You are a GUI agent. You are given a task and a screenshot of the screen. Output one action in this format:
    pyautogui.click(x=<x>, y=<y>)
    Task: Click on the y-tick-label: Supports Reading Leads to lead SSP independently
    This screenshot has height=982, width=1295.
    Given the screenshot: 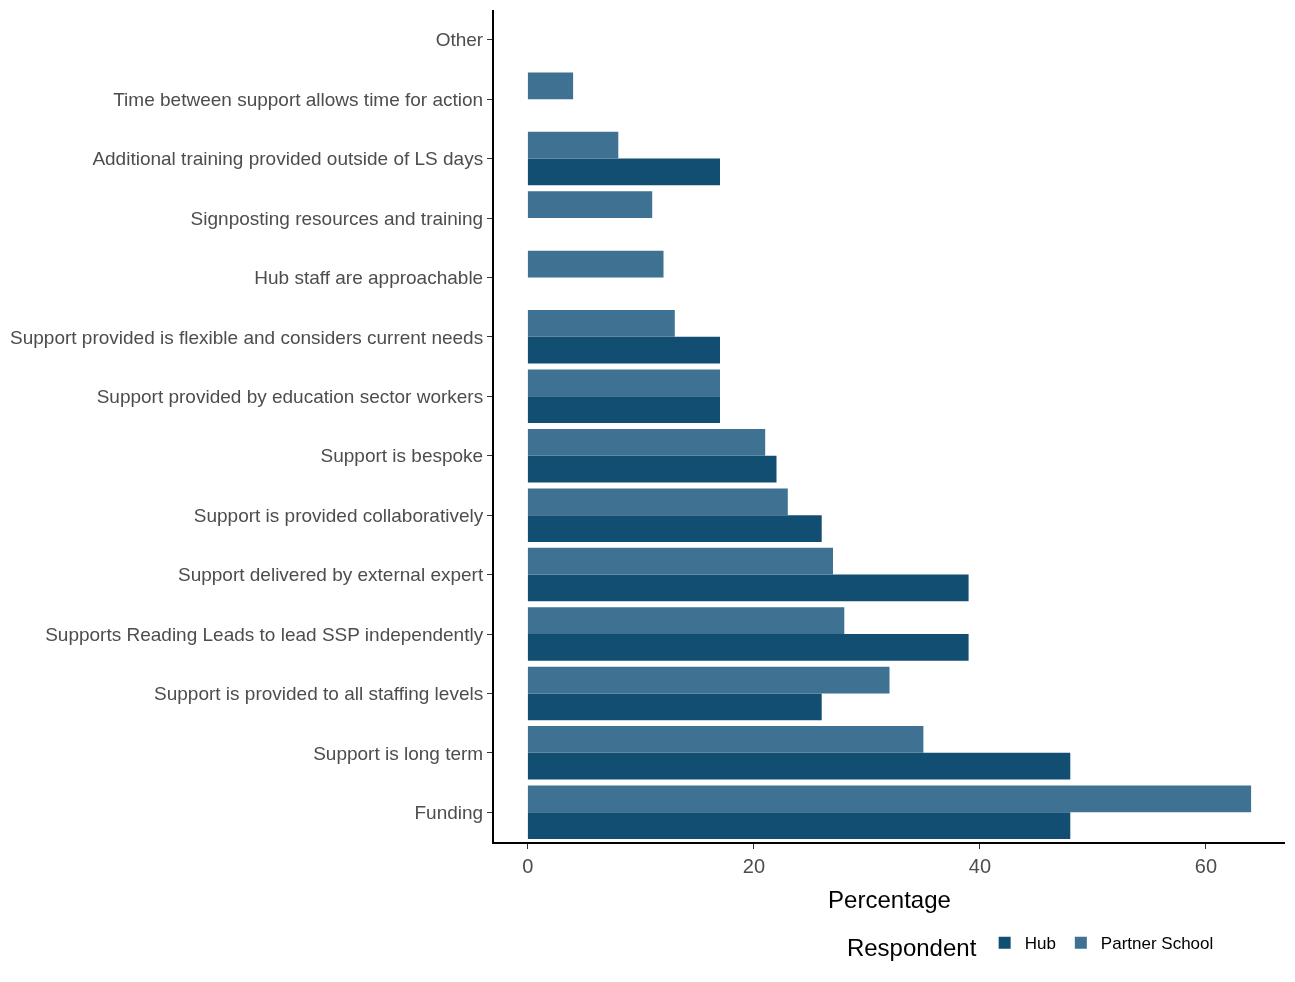 What is the action you would take?
    pyautogui.click(x=264, y=634)
    